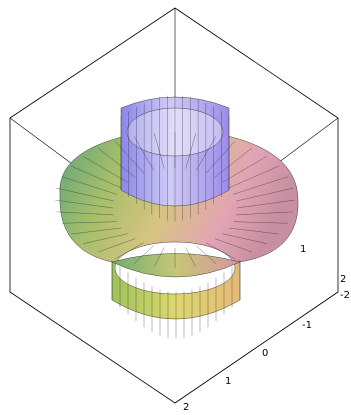  What do you see at coordinates (345, 295) in the screenshot?
I see `x-tick-label: -2` at bounding box center [345, 295].